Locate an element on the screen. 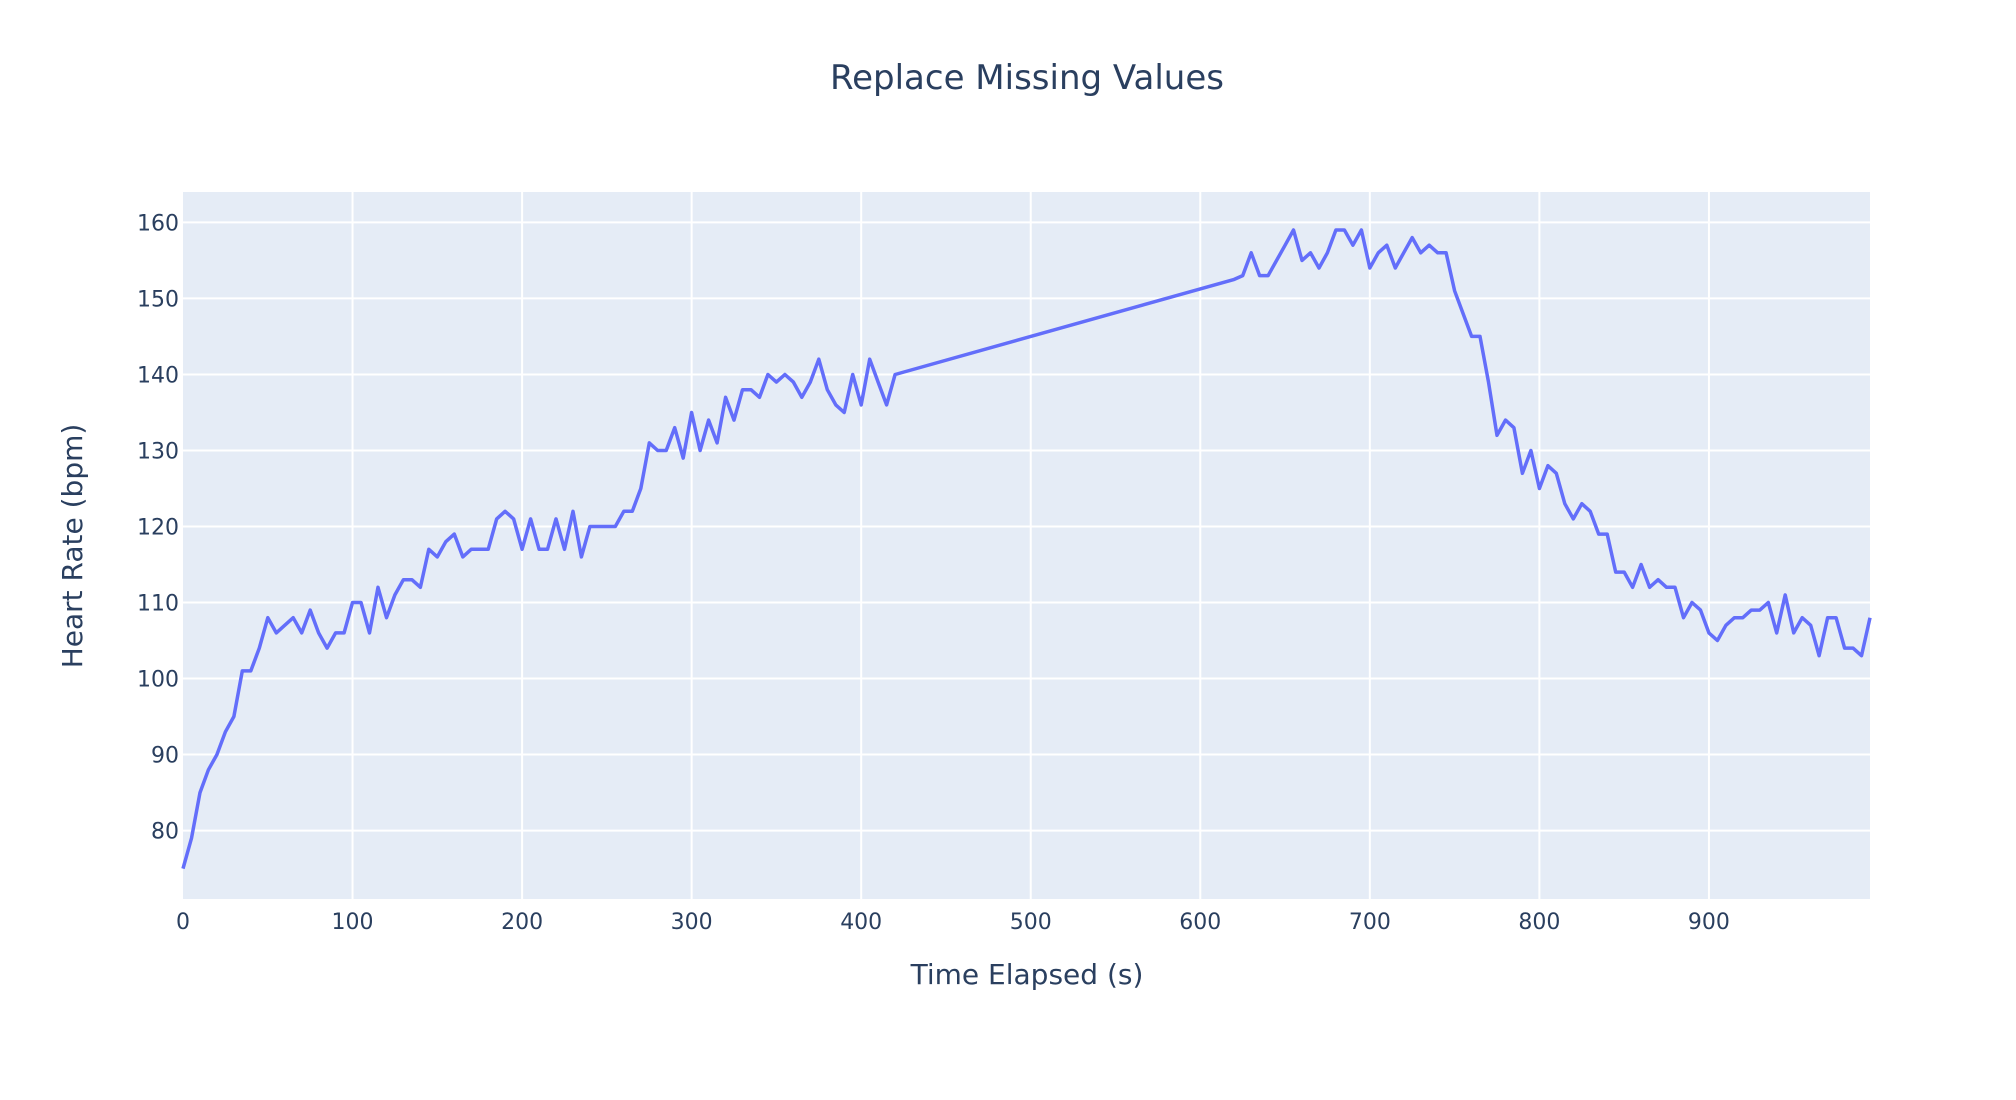  x-tick-label: 0 is located at coordinates (183, 922).